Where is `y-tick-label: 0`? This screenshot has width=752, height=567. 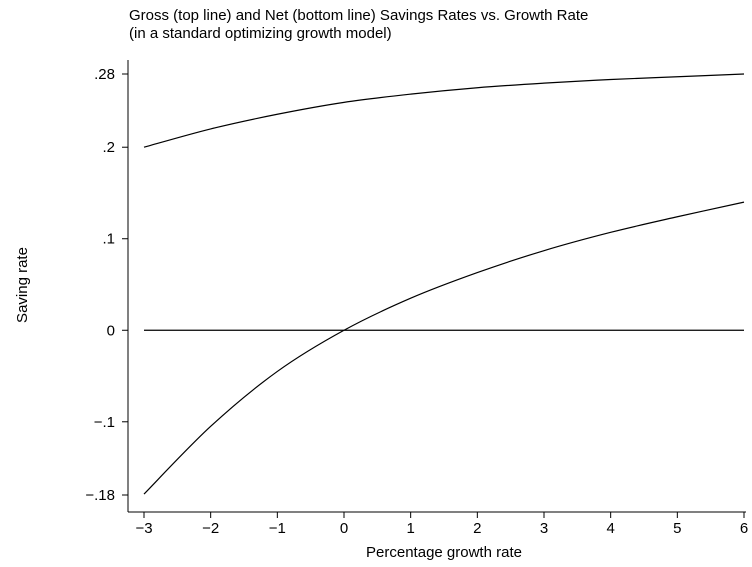 y-tick-label: 0 is located at coordinates (111, 330).